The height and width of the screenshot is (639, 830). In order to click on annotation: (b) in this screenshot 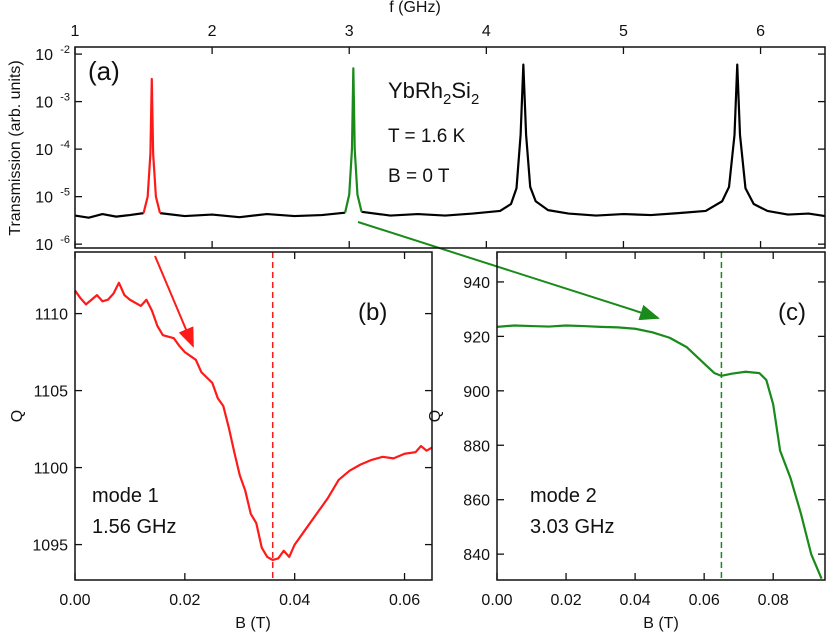, I will do `click(372, 312)`.